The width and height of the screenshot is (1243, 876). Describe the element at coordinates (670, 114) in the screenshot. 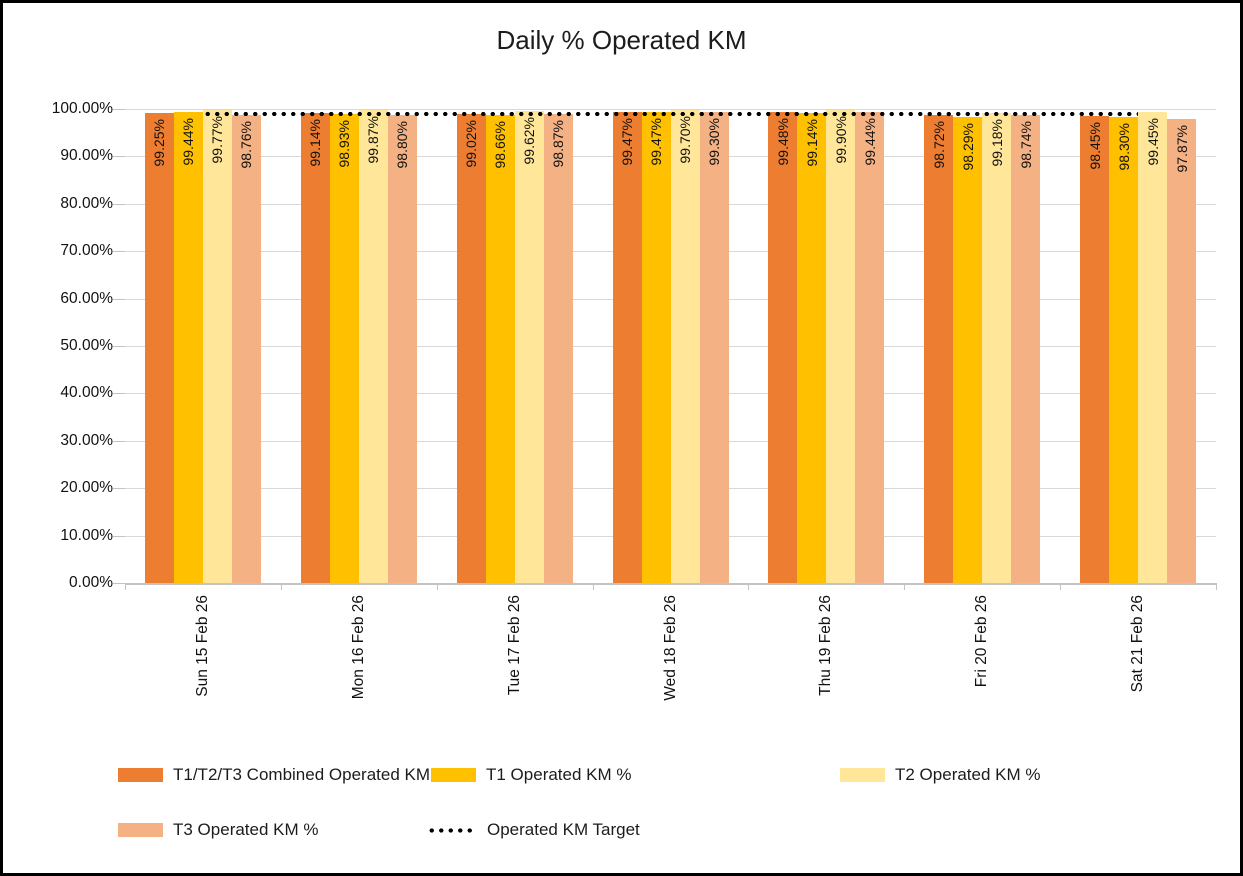

I see `target-line` at that location.